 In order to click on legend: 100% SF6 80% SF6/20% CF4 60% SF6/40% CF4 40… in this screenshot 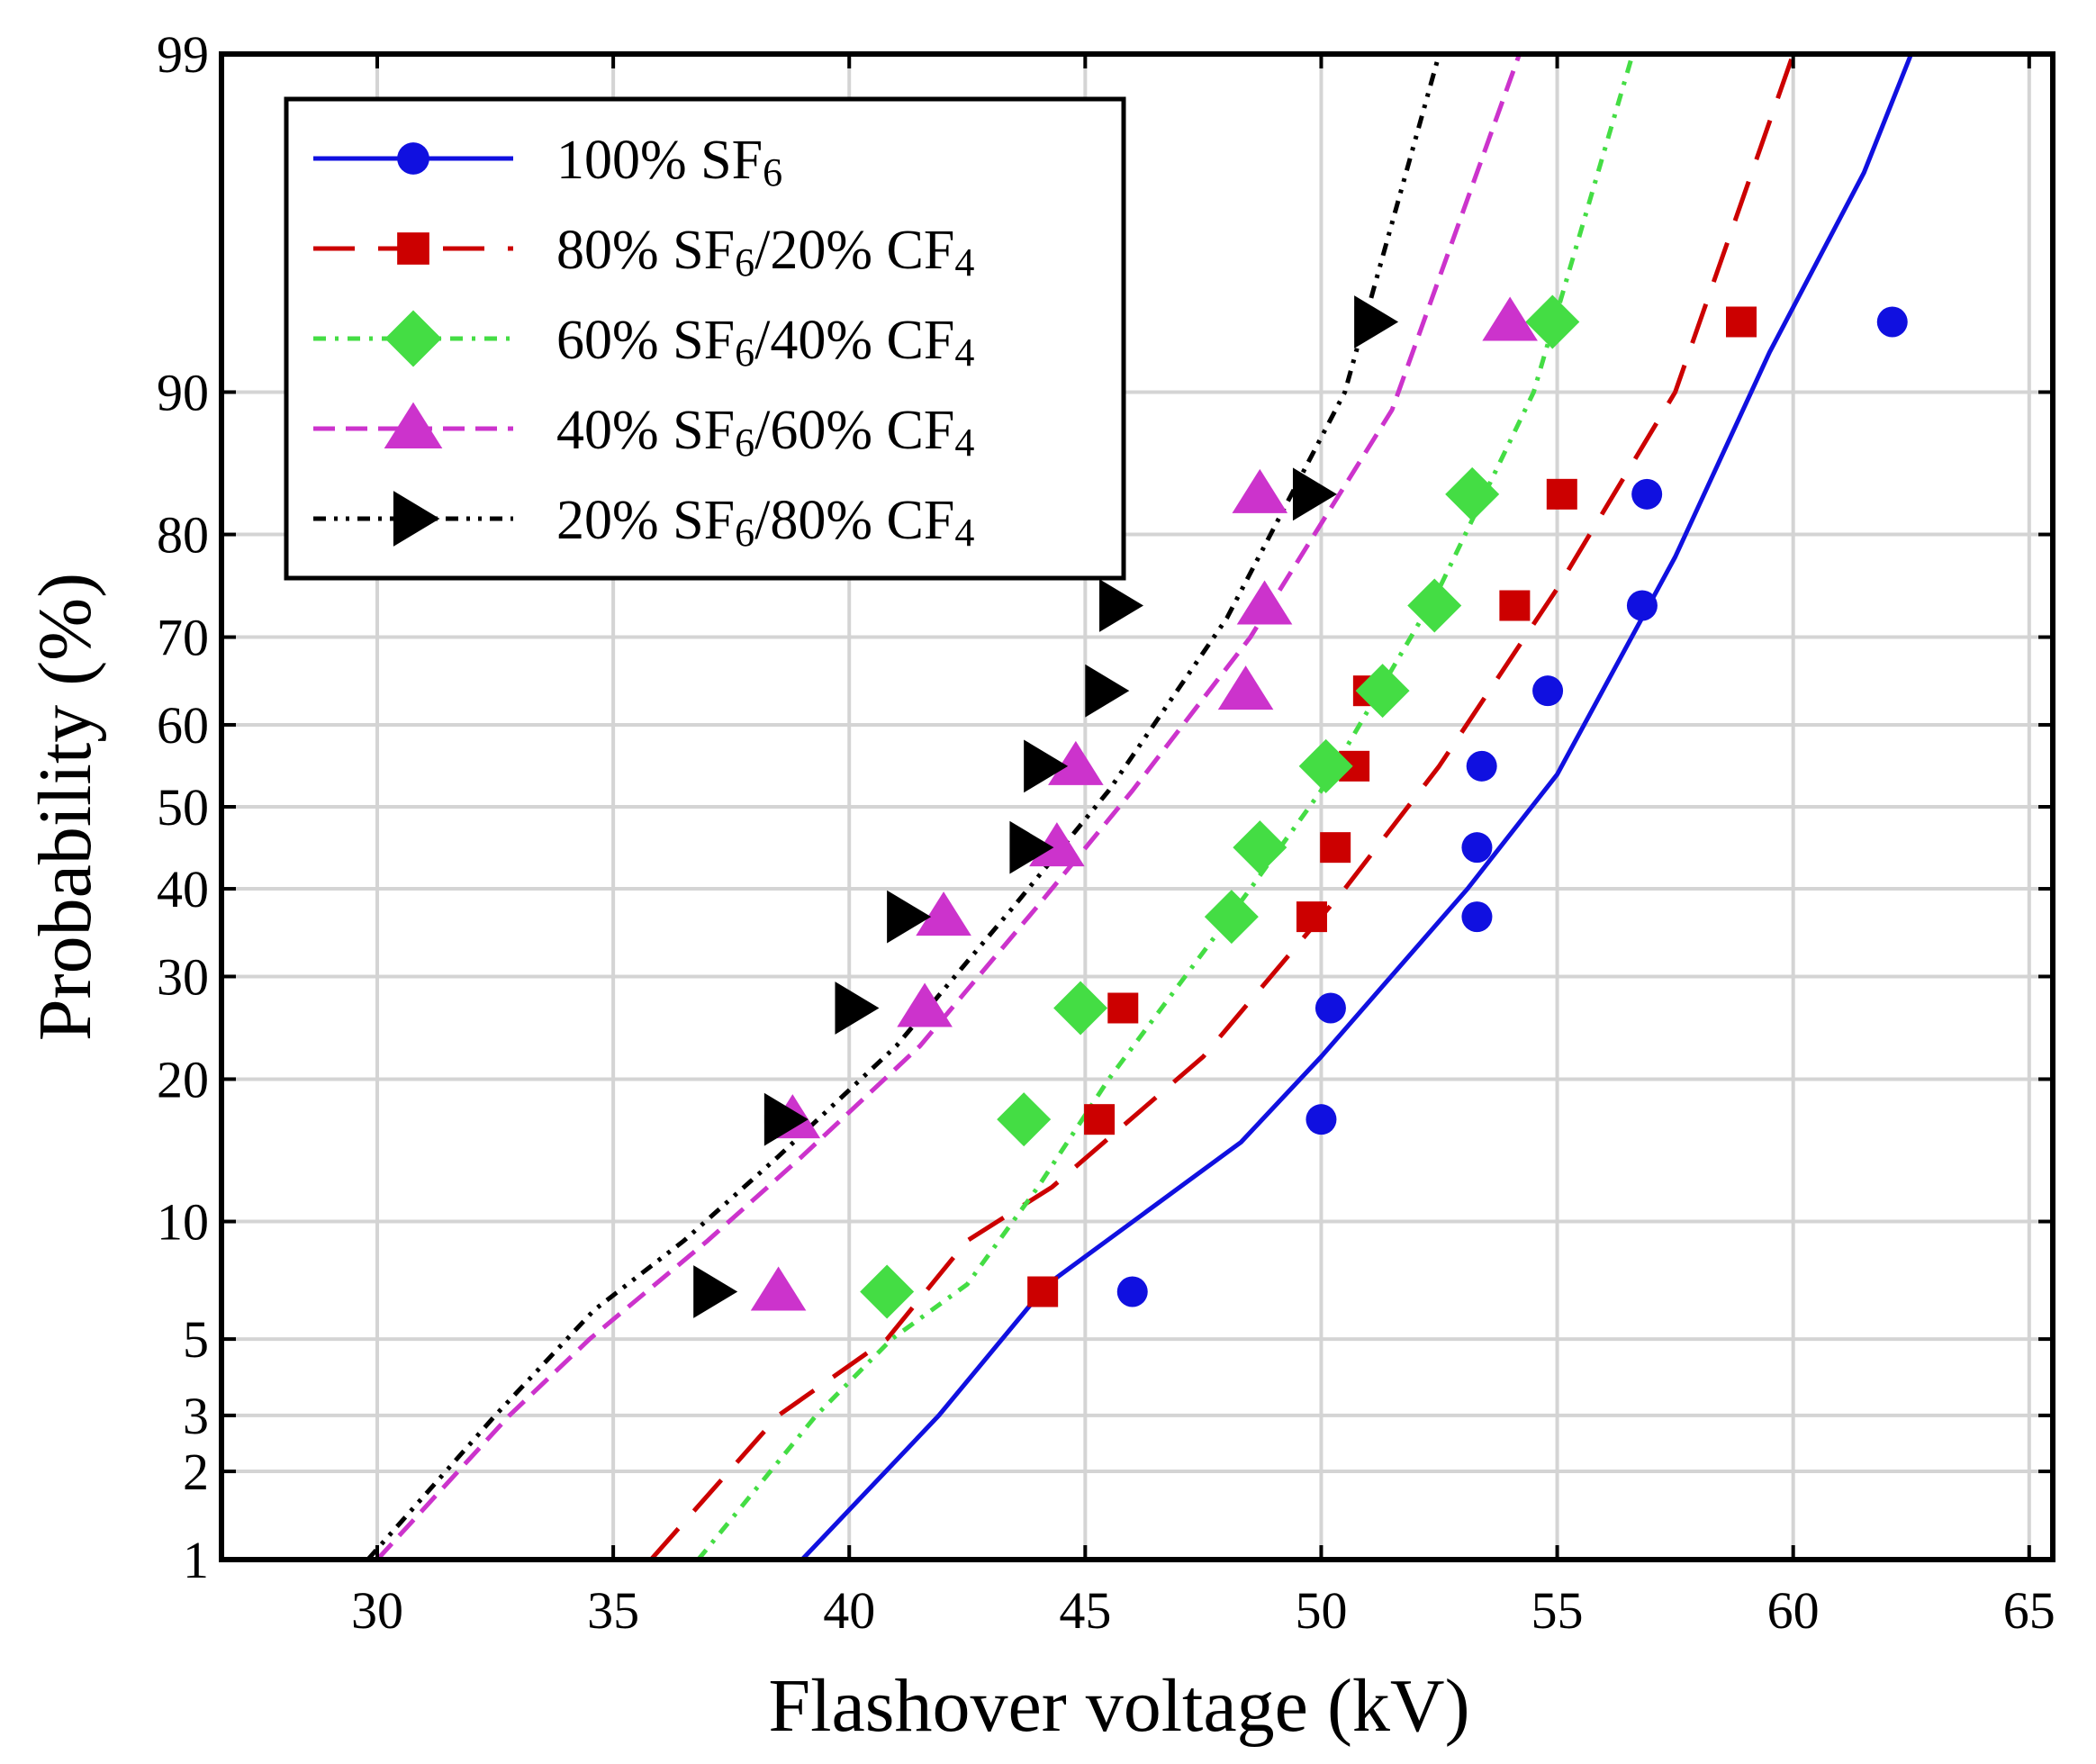, I will do `click(705, 338)`.